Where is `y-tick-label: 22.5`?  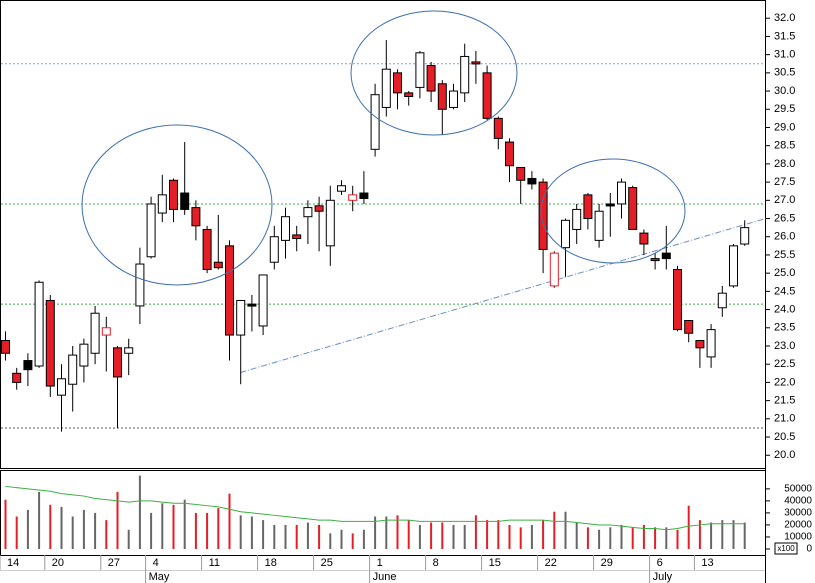 y-tick-label: 22.5 is located at coordinates (784, 364).